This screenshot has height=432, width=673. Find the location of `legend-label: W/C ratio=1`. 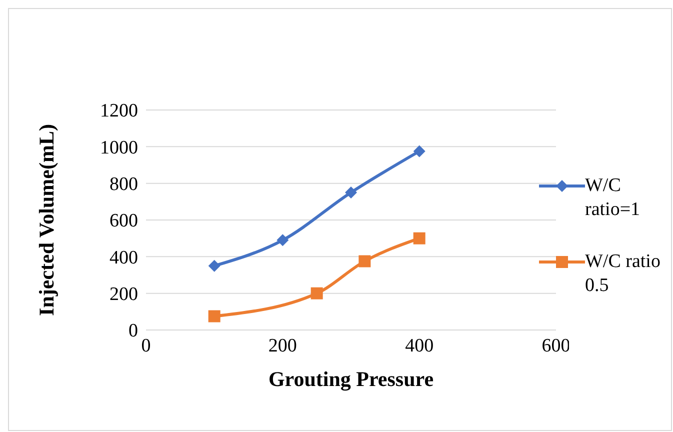

legend-label: W/C ratio=1 is located at coordinates (613, 198).